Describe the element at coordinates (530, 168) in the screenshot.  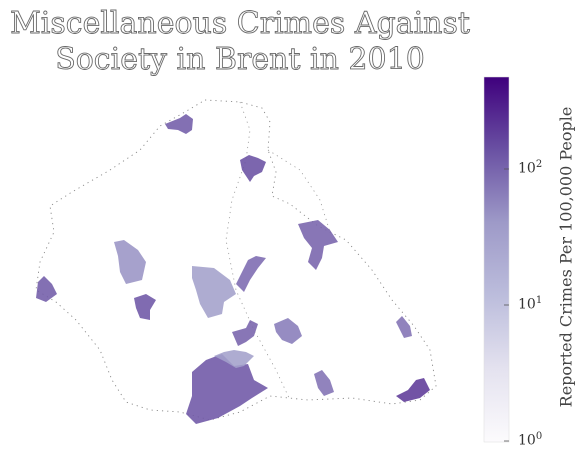
I see `colorbar-tick-label-2: 102` at that location.